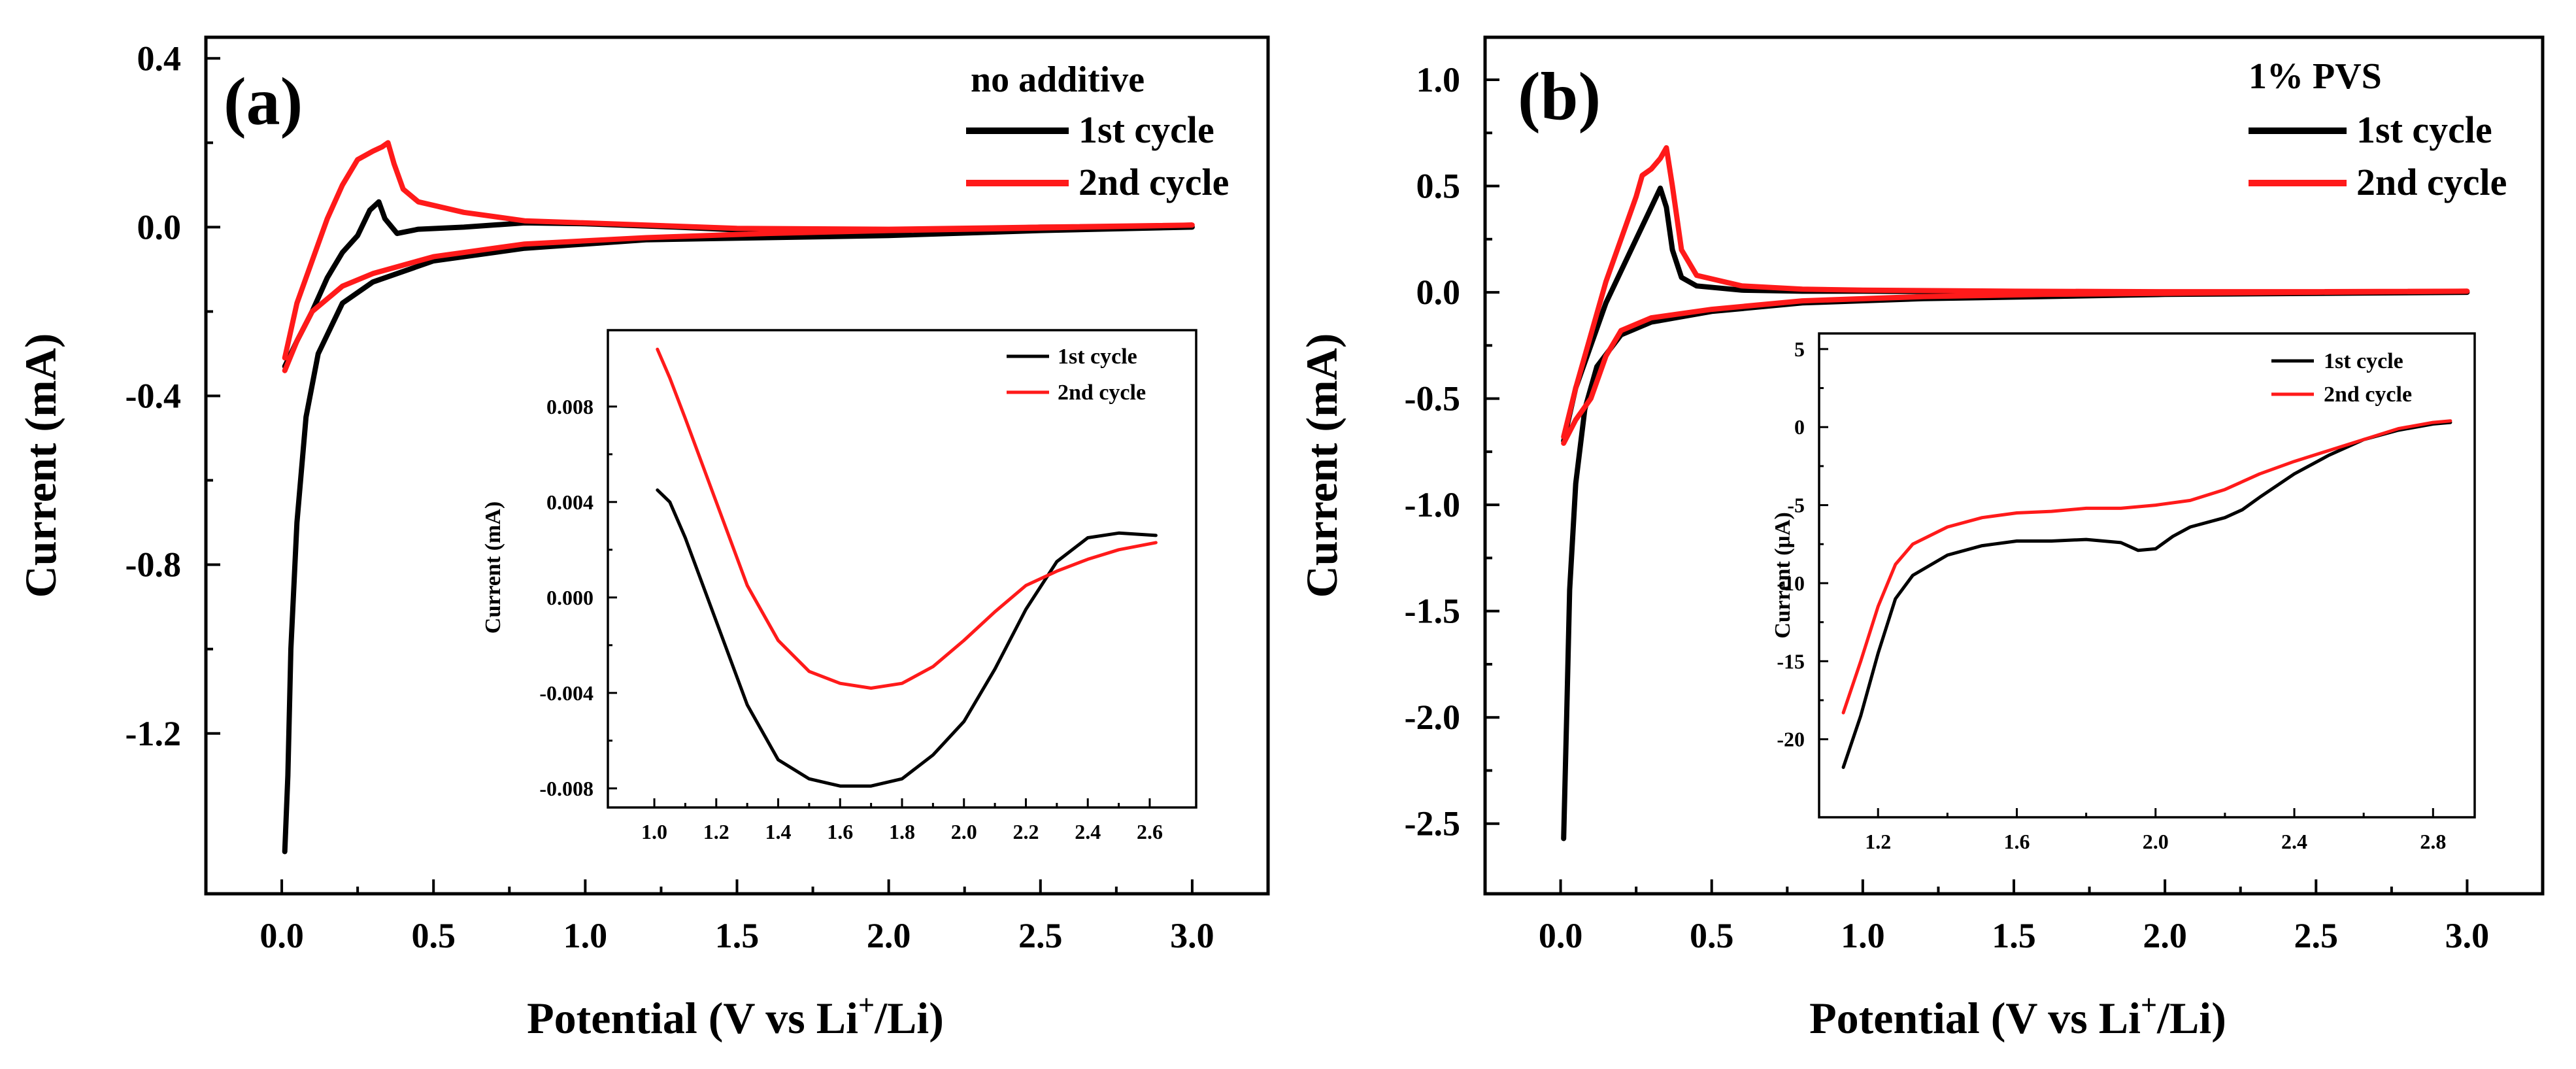 The image size is (2576, 1069). I want to click on panel-a-x-tick-label: 1.5, so click(737, 935).